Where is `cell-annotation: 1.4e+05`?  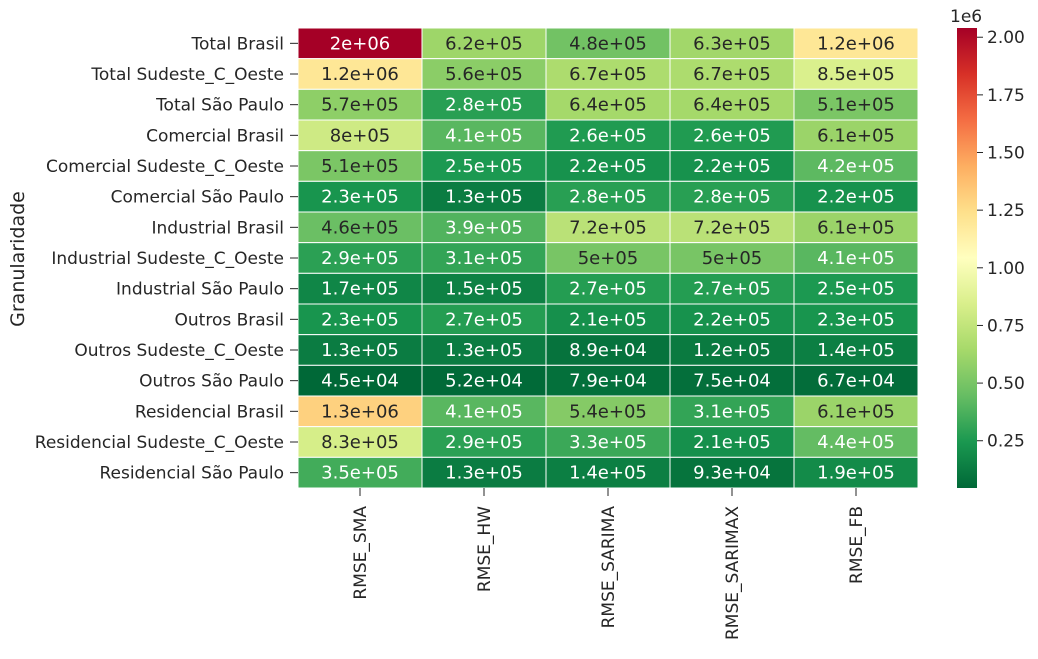 cell-annotation: 1.4e+05 is located at coordinates (608, 473).